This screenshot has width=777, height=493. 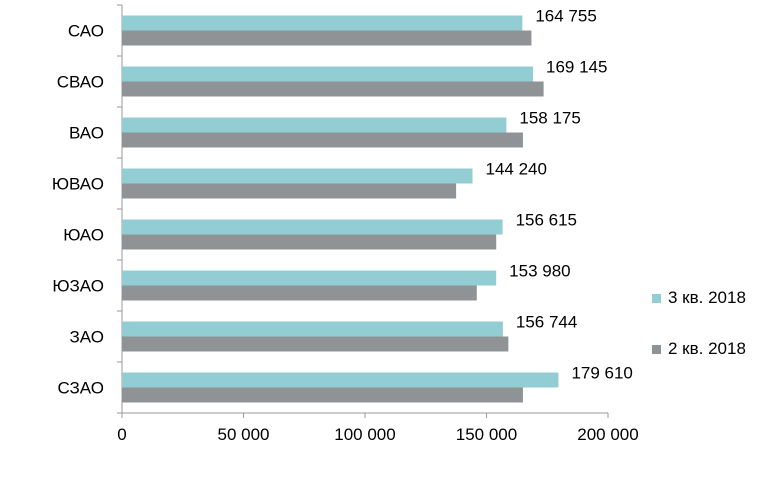 What do you see at coordinates (86, 133) in the screenshot?
I see `category-label: ВАО` at bounding box center [86, 133].